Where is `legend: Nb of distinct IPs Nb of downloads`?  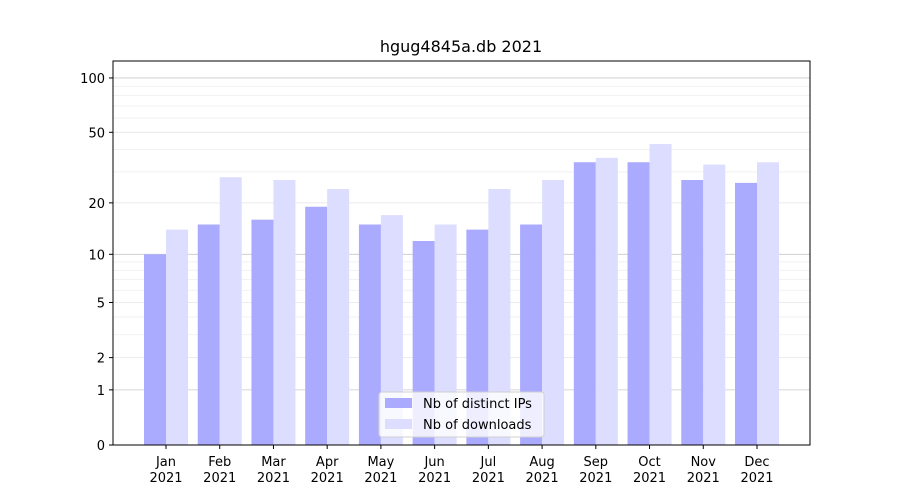 legend: Nb of distinct IPs Nb of downloads is located at coordinates (461, 414).